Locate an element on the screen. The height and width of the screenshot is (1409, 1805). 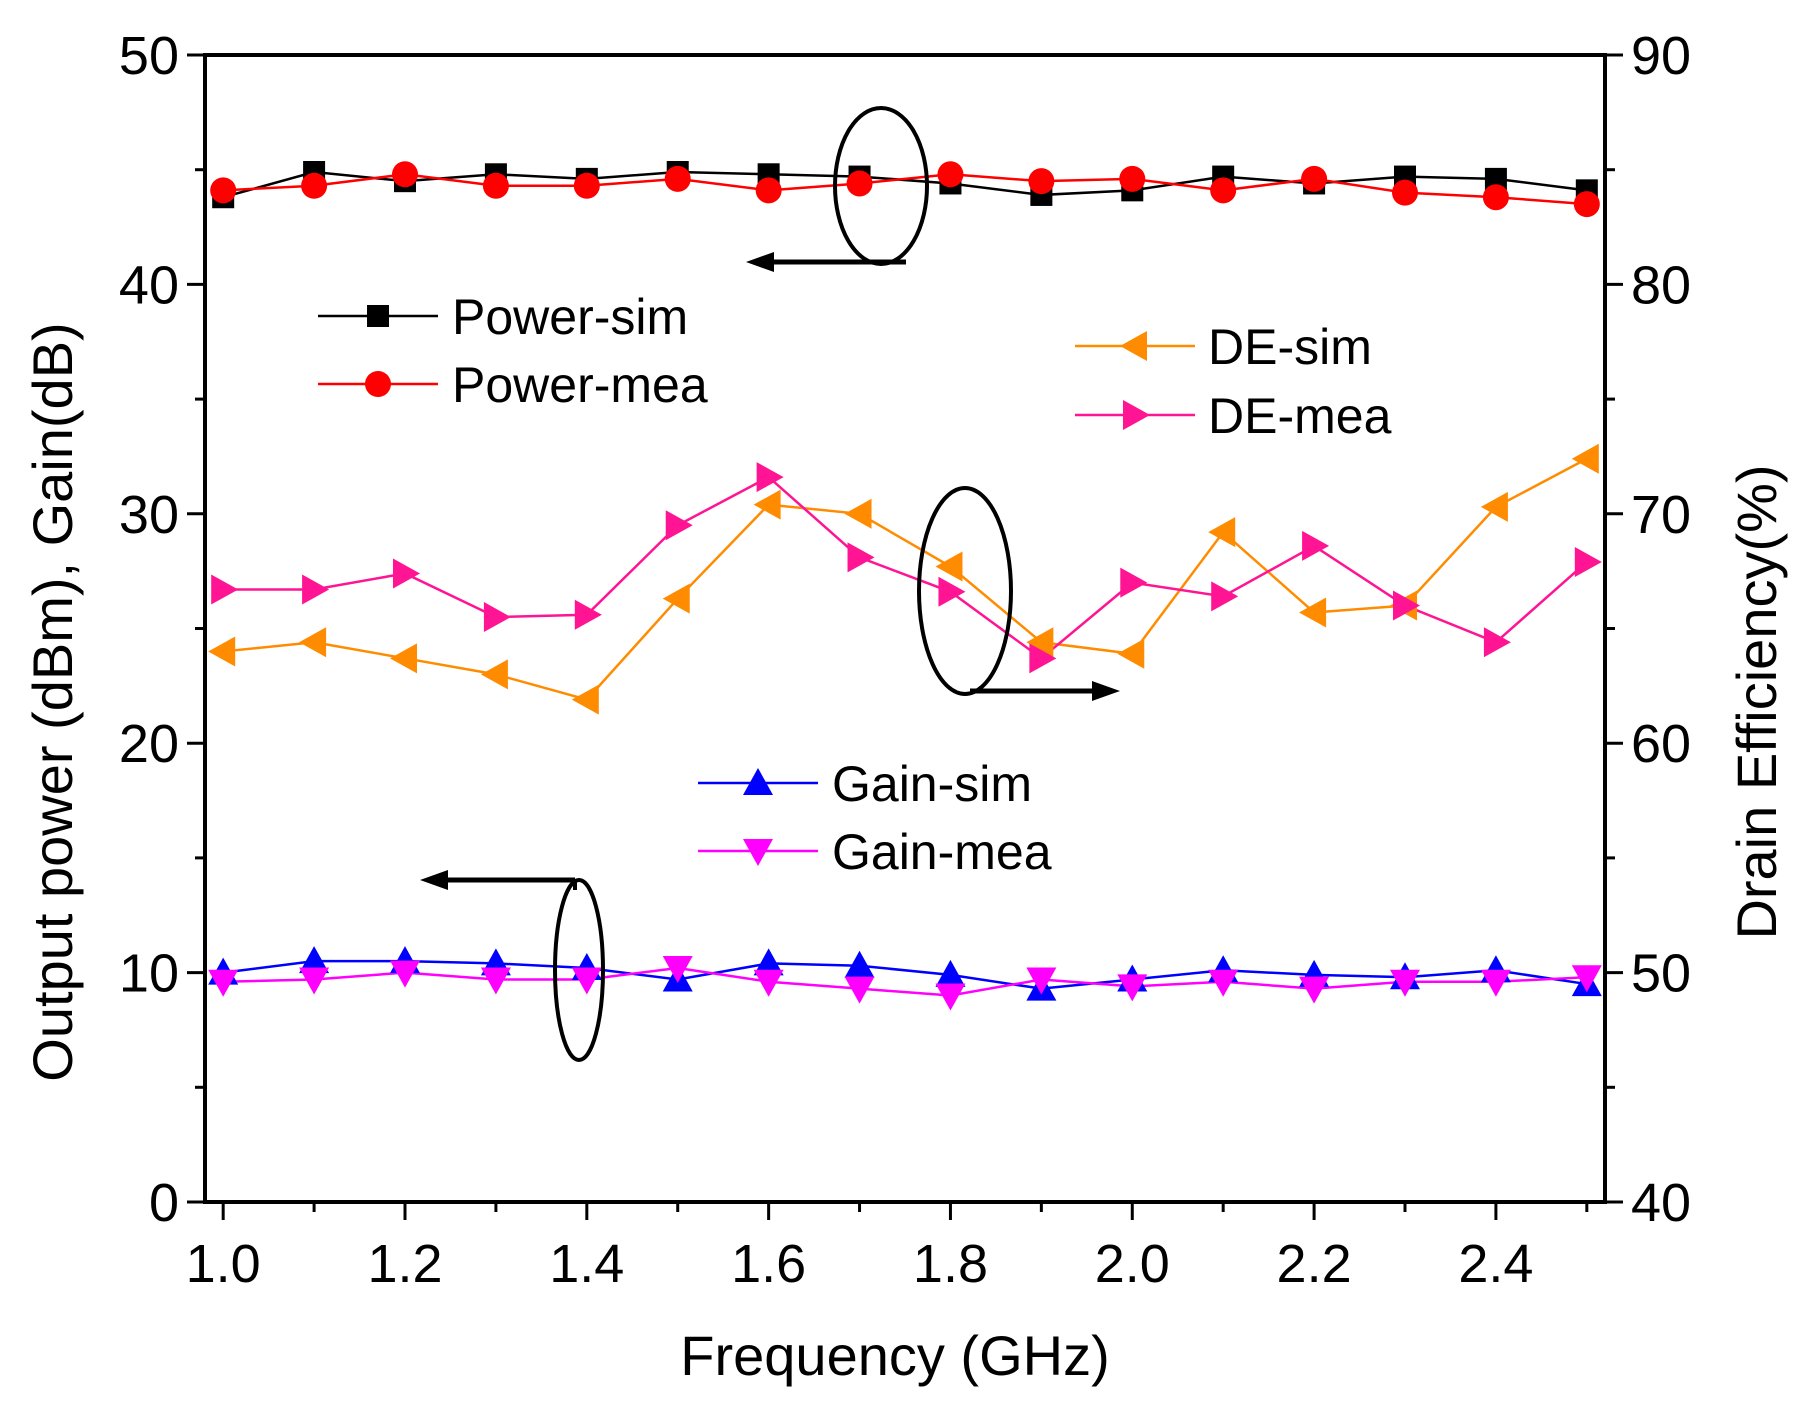
legend-marker-power-sim is located at coordinates (378, 316).